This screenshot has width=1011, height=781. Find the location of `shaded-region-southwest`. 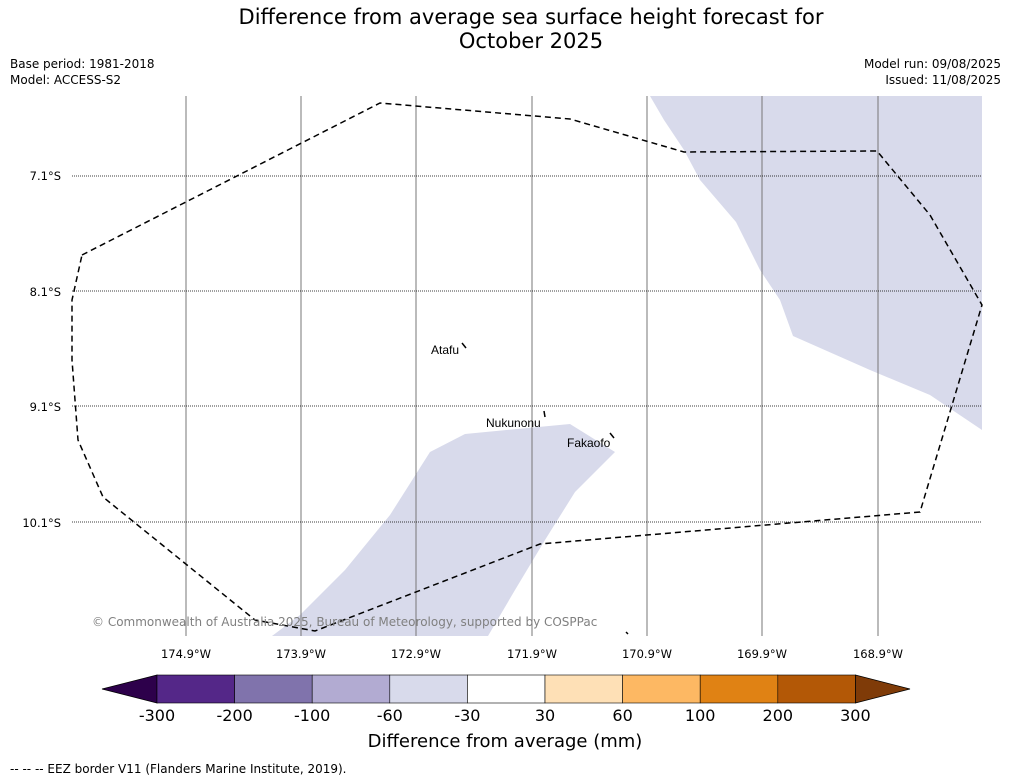

shaded-region-southwest is located at coordinates (443, 530).